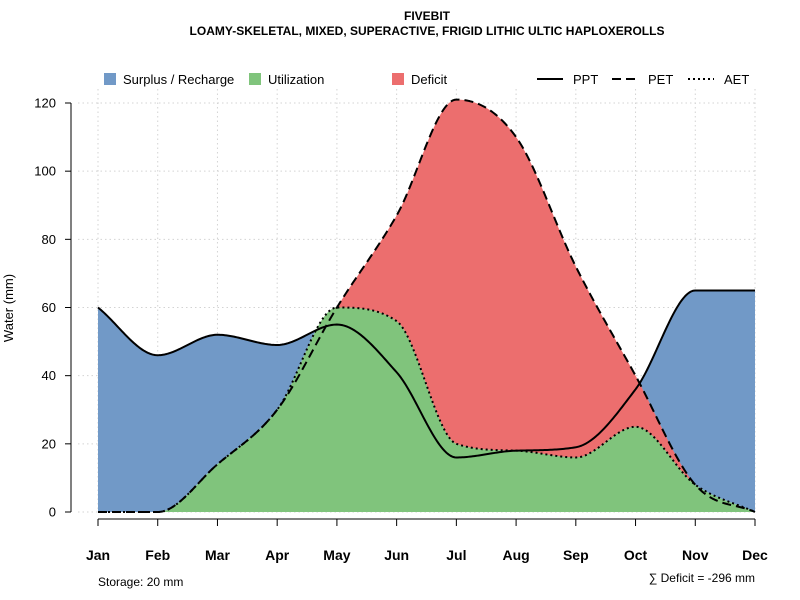  What do you see at coordinates (736, 79) in the screenshot?
I see `legend-line-label-aet: AET` at bounding box center [736, 79].